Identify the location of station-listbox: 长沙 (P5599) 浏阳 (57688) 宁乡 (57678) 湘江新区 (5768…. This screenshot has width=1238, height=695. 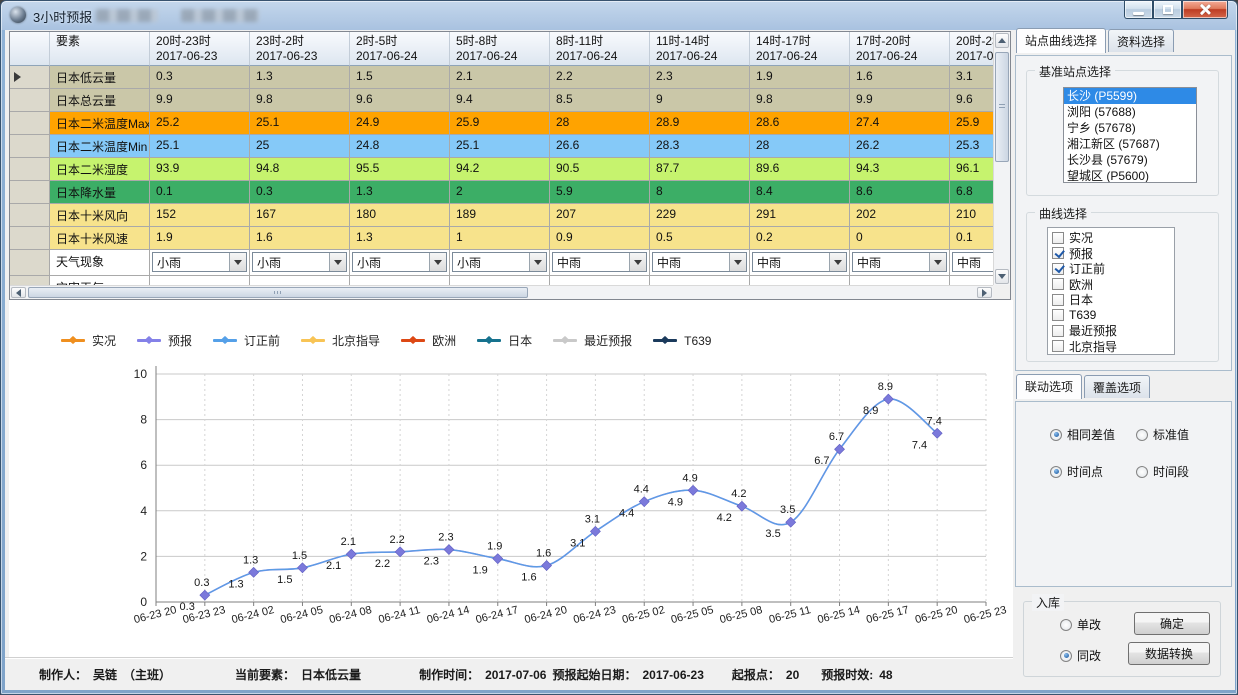
(1130, 135).